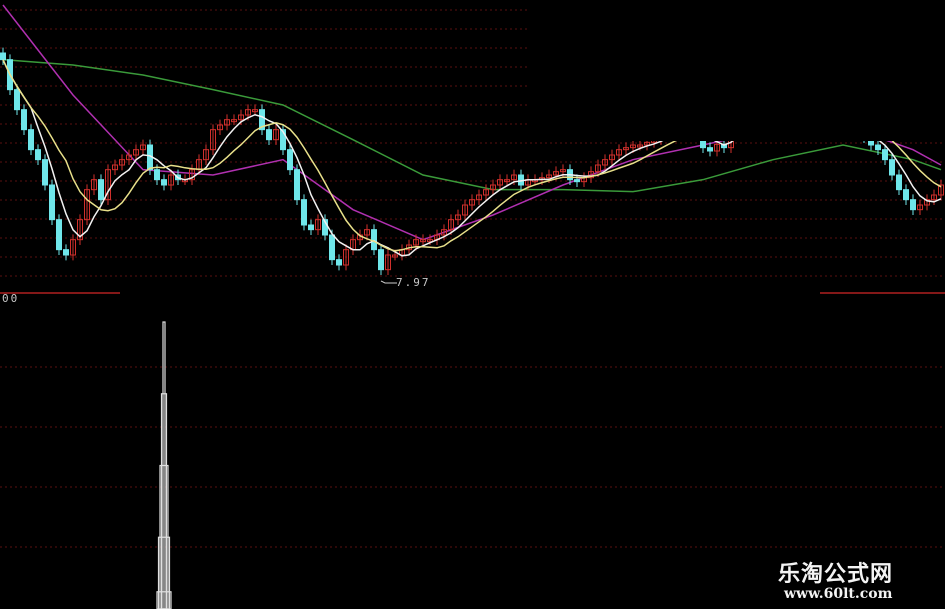 This screenshot has width=945, height=609. I want to click on masked-region, so click(737, 70).